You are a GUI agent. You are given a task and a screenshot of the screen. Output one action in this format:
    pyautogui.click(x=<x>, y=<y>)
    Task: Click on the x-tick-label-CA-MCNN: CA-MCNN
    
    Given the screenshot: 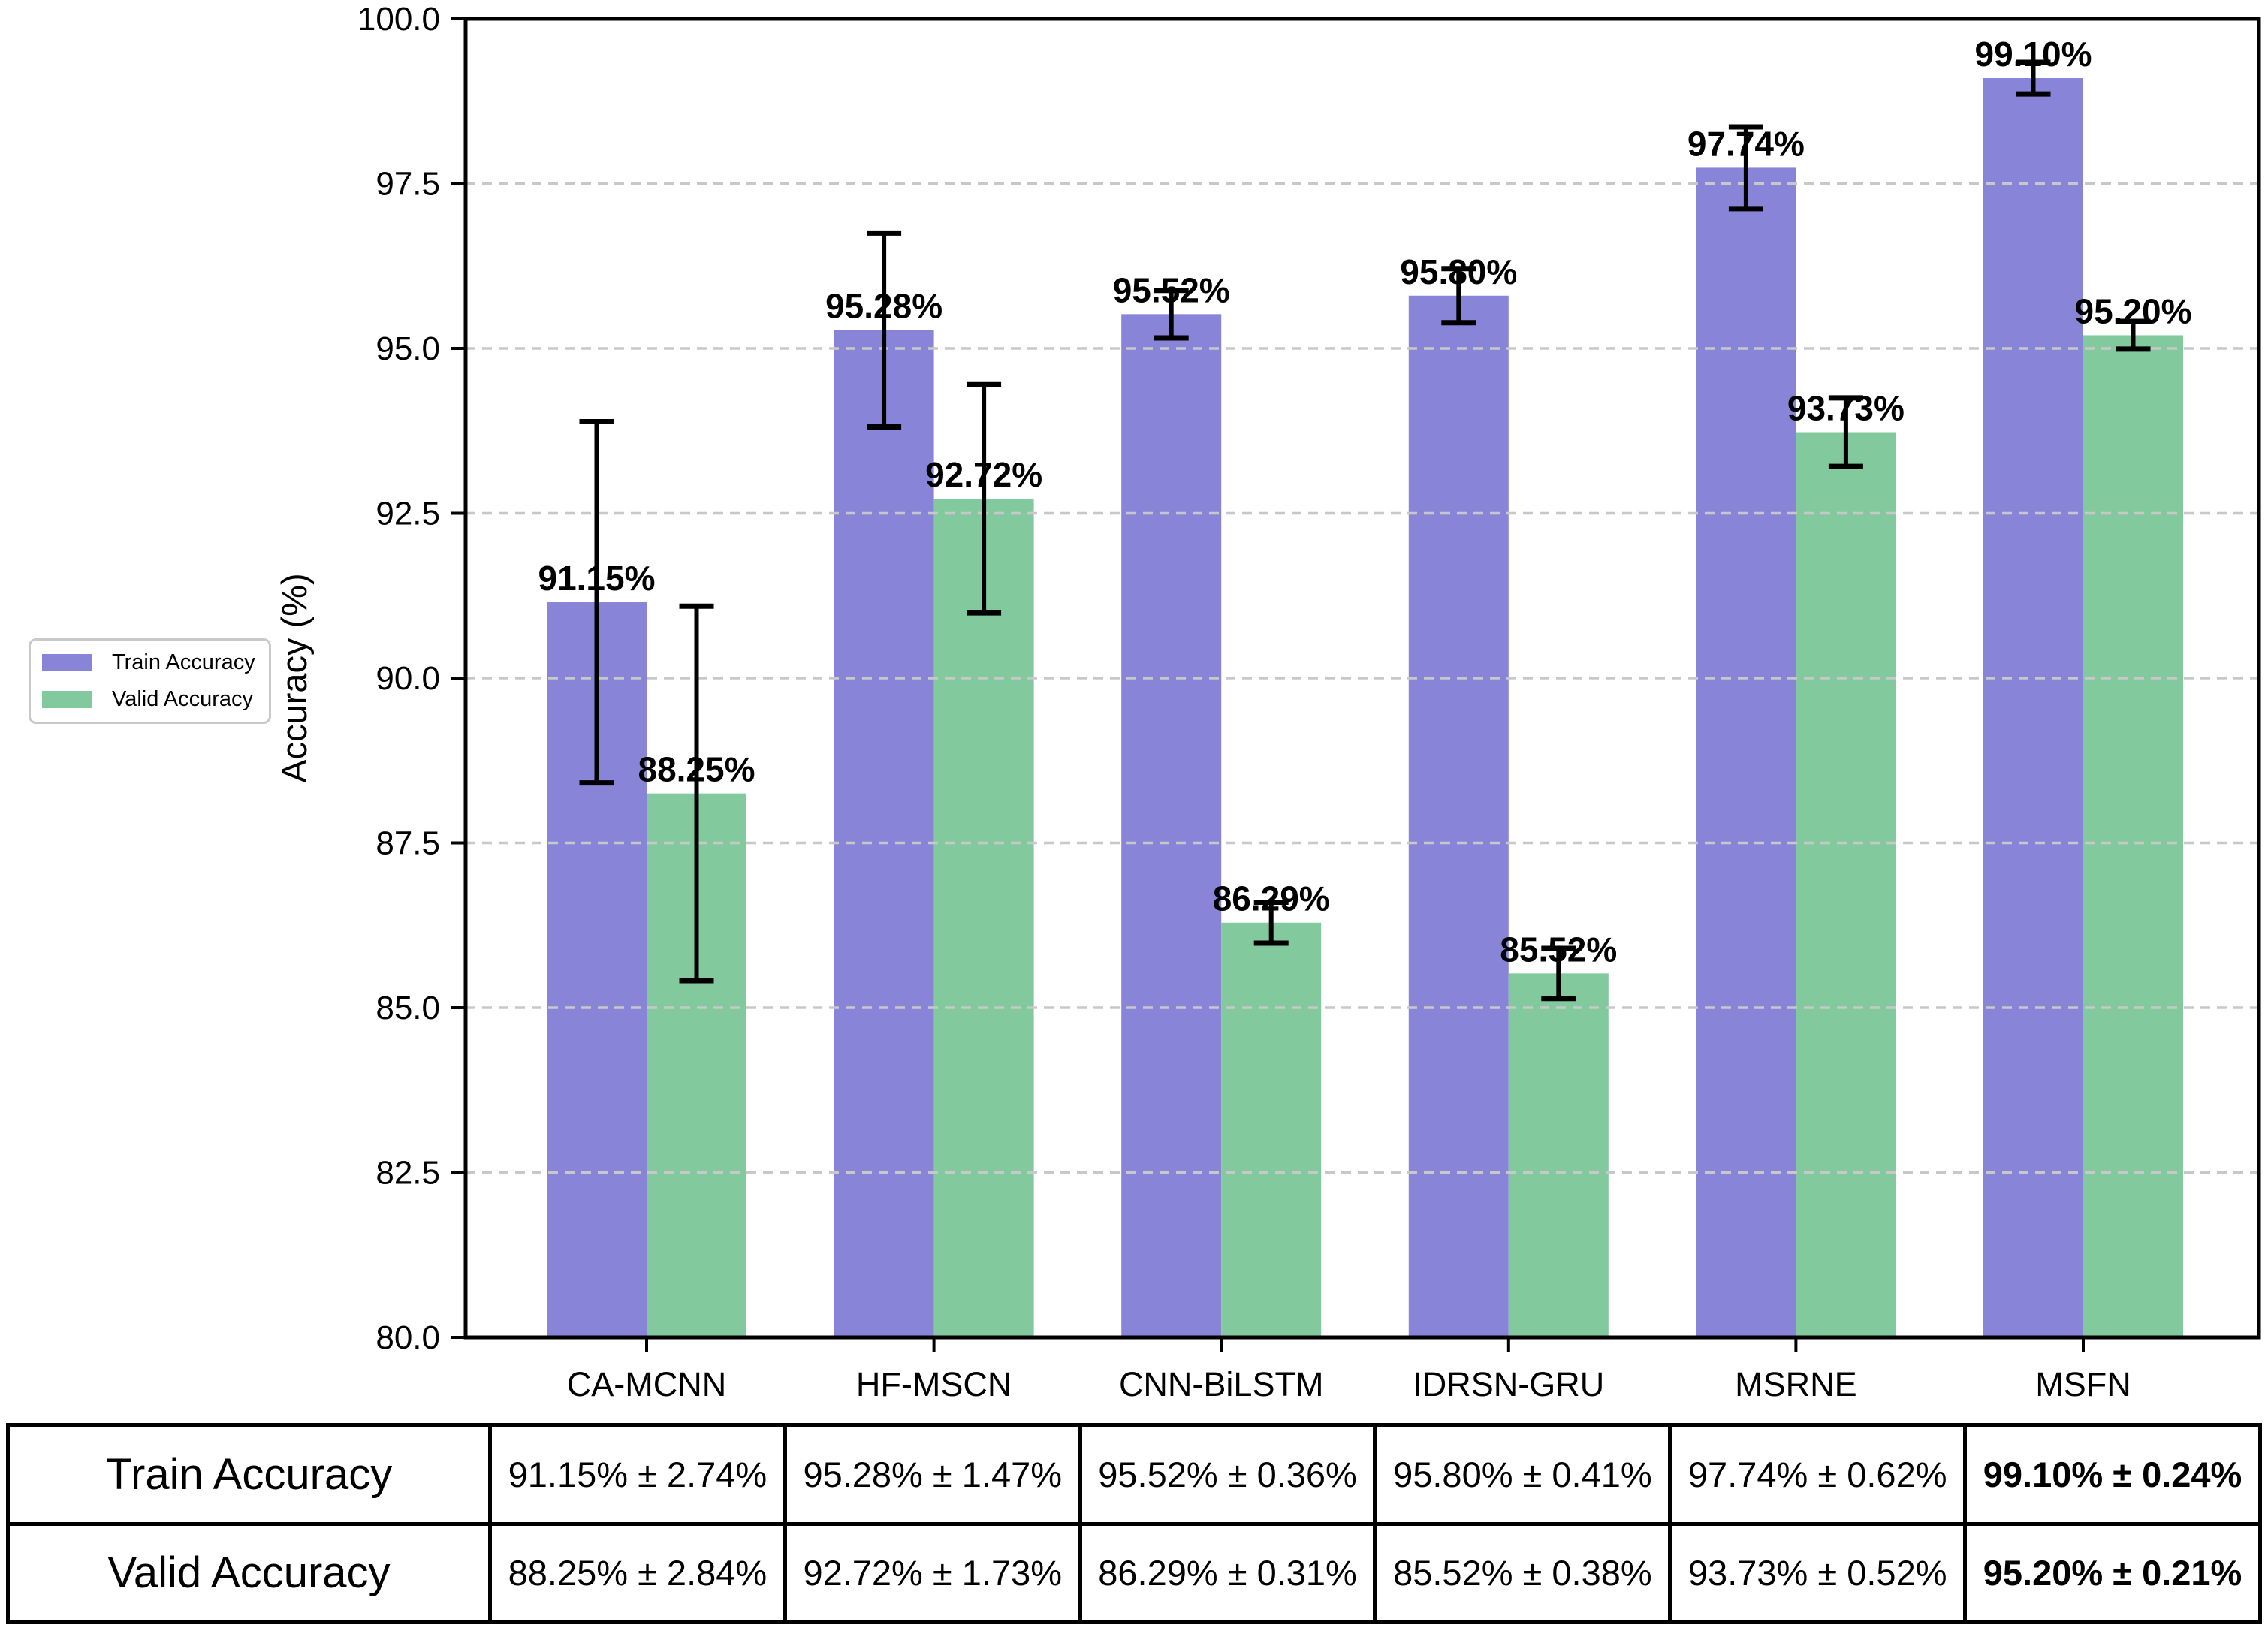 What is the action you would take?
    pyautogui.click(x=646, y=1384)
    